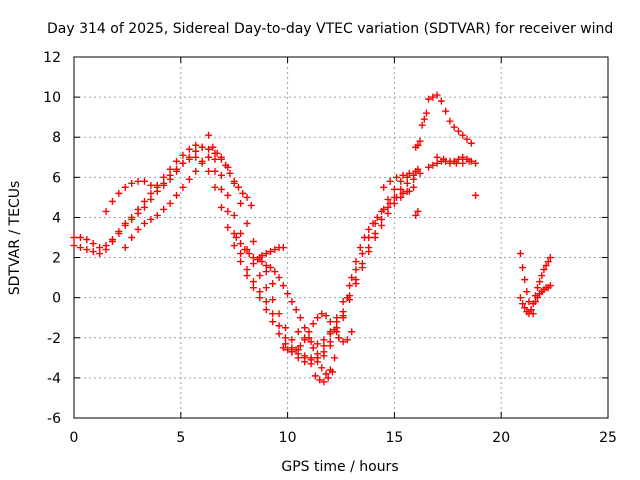 The height and width of the screenshot is (480, 640). Describe the element at coordinates (501, 438) in the screenshot. I see `x-tick-label: 20` at that location.